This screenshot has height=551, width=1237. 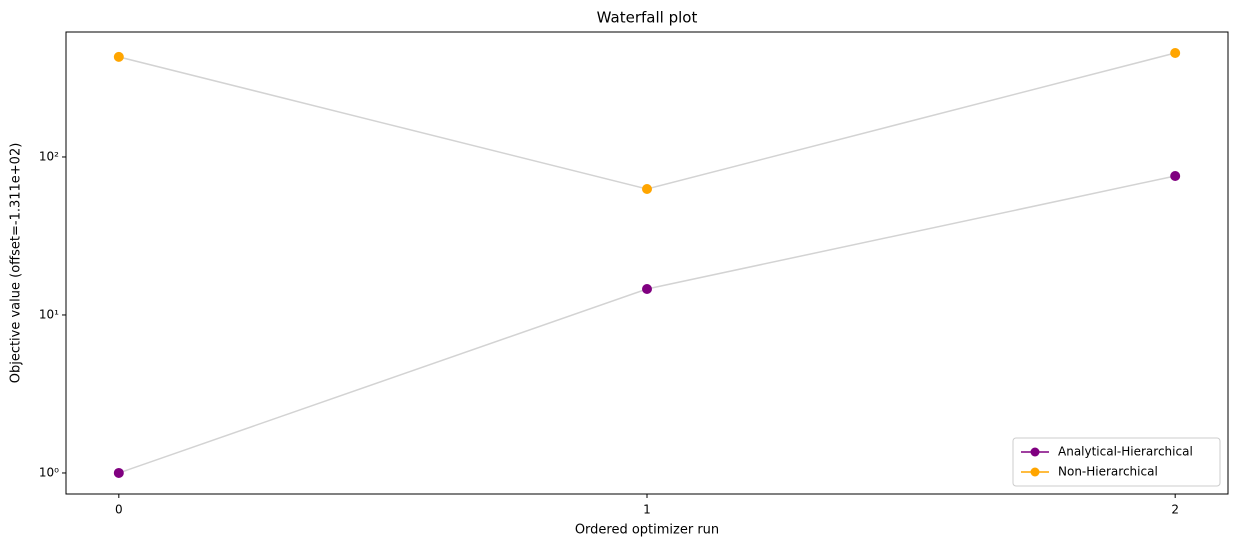 I want to click on legend-label: Non-Hierarchical, so click(x=1108, y=472).